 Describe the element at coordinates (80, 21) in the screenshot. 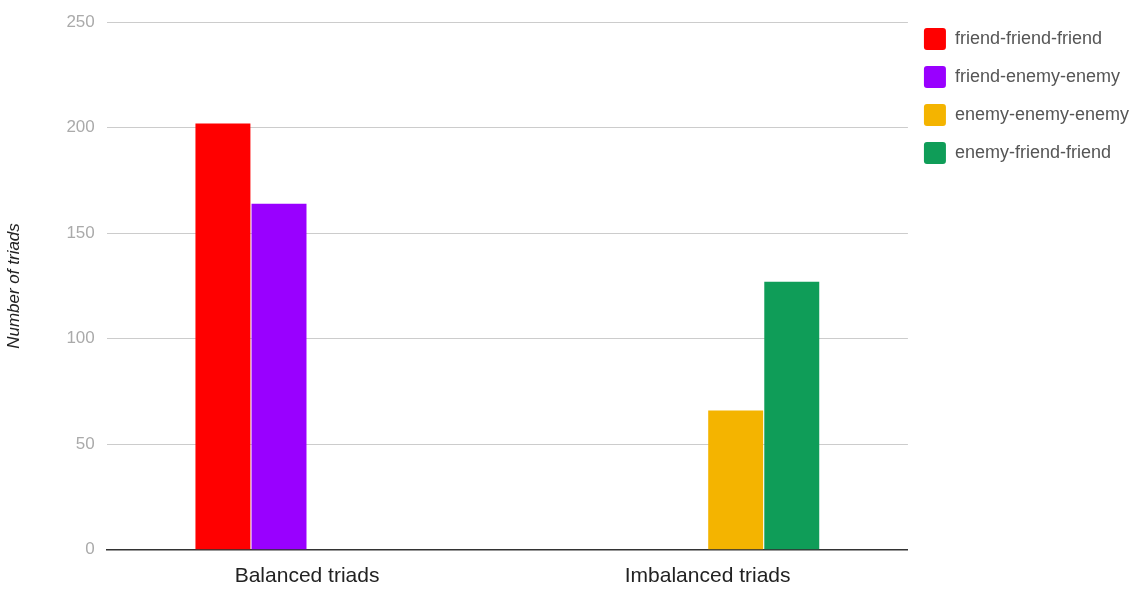

I see `y-tick-label: 250` at that location.